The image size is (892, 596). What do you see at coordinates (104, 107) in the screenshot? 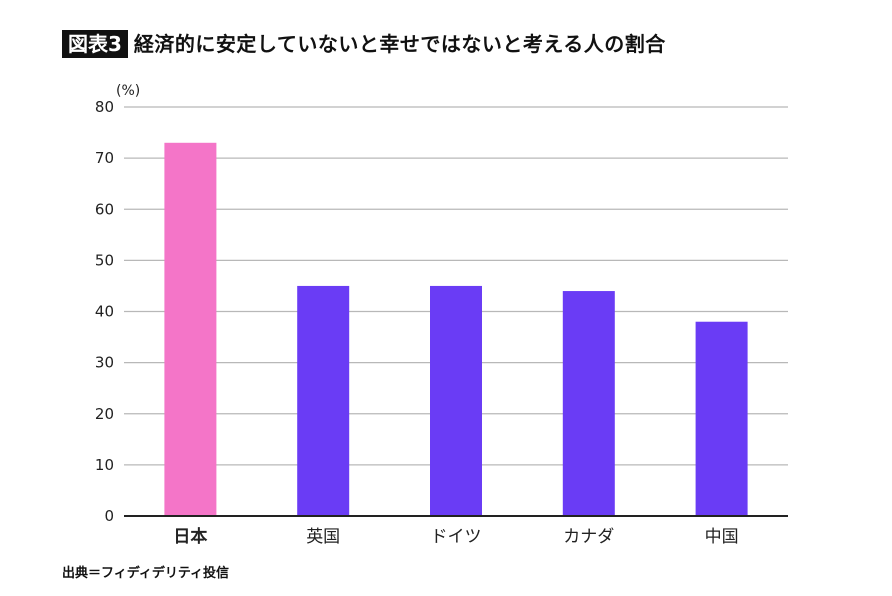
I see `y-tick-label-80: 80` at bounding box center [104, 107].